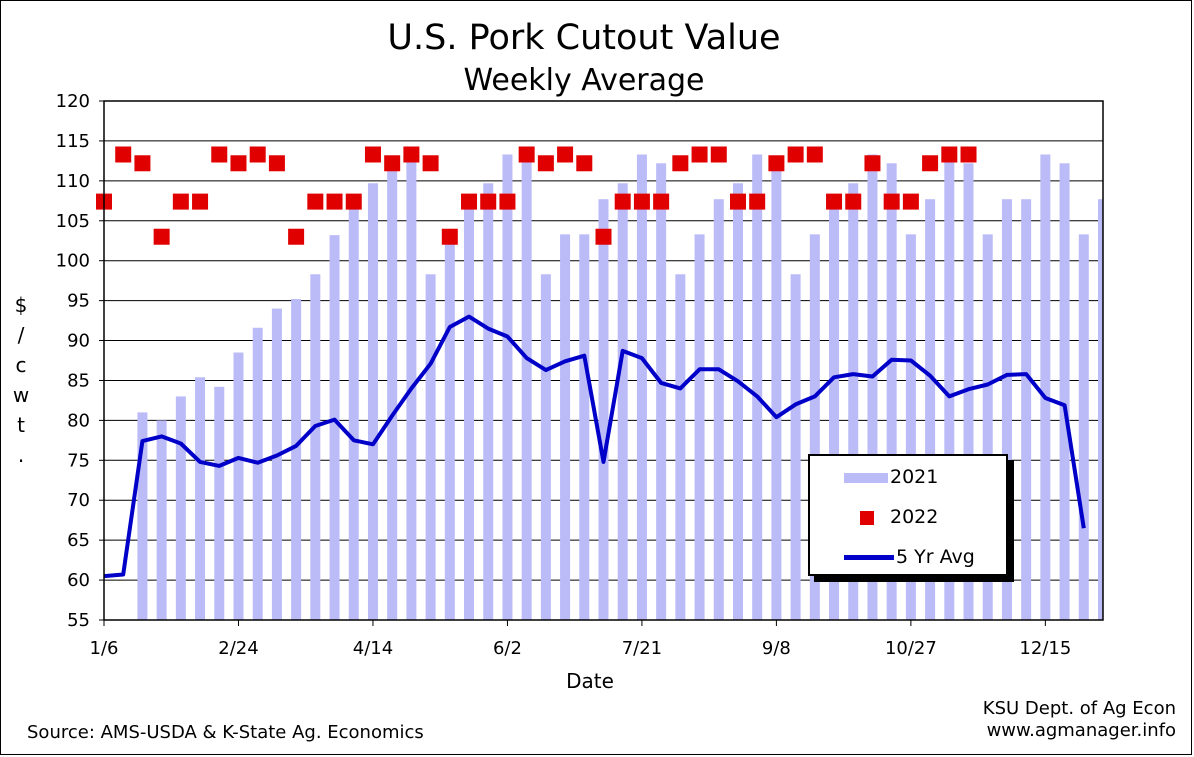 This screenshot has height=757, width=1194. Describe the element at coordinates (642, 648) in the screenshot. I see `x-tick-label: 7/21` at that location.